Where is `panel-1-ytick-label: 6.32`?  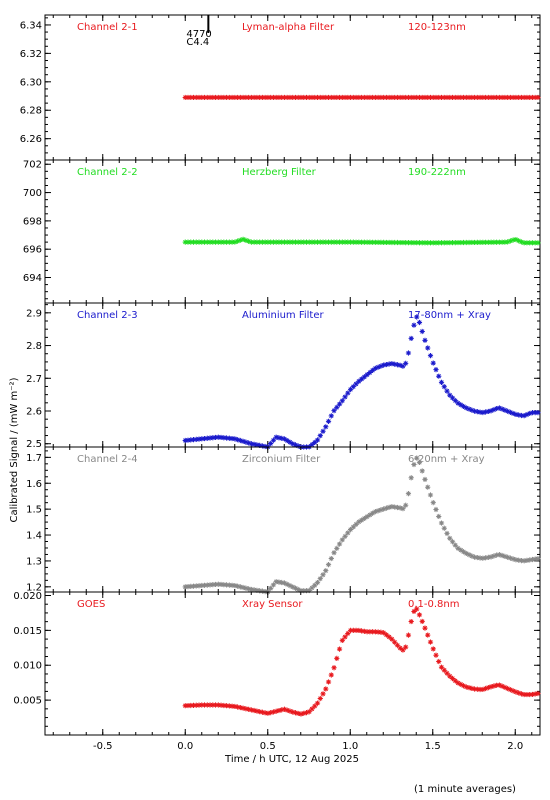
panel-1-ytick-label: 6.32 is located at coordinates (31, 54).